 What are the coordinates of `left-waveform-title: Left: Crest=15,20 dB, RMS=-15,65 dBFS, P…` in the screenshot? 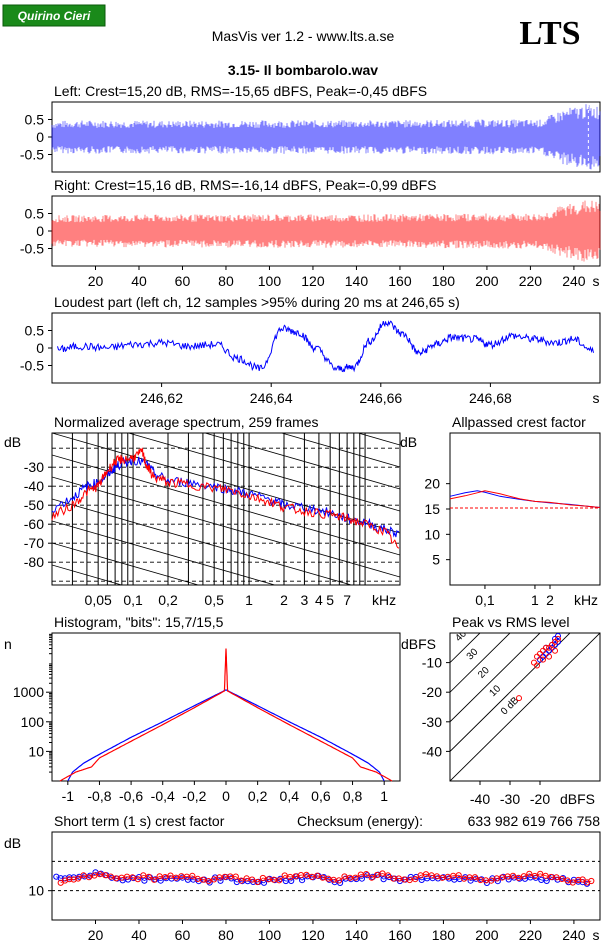 It's located at (240, 91).